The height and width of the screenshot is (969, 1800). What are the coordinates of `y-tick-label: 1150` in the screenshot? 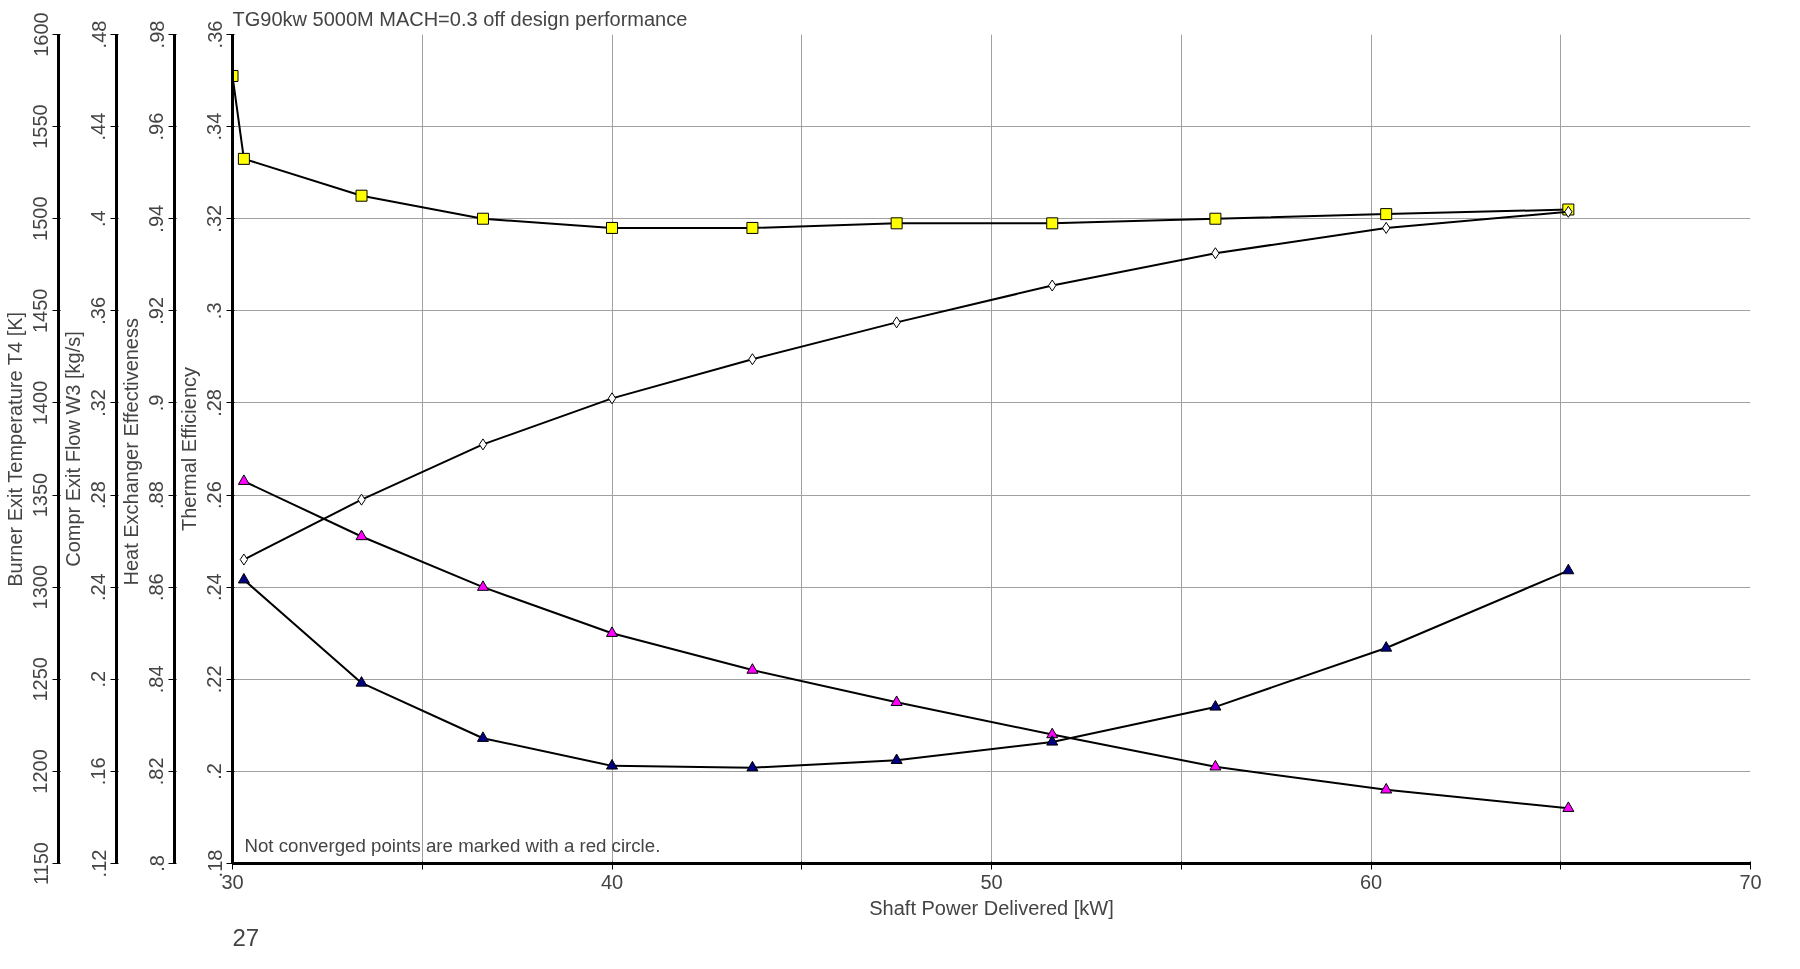 It's located at (40, 863).